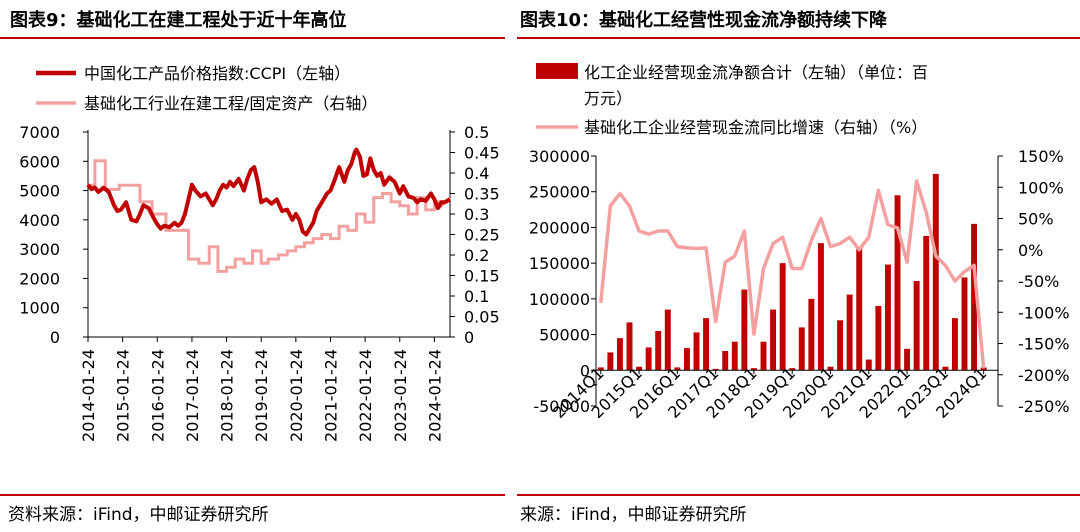  Describe the element at coordinates (476, 214) in the screenshot. I see `y-right-tick-label: 0.3` at that location.